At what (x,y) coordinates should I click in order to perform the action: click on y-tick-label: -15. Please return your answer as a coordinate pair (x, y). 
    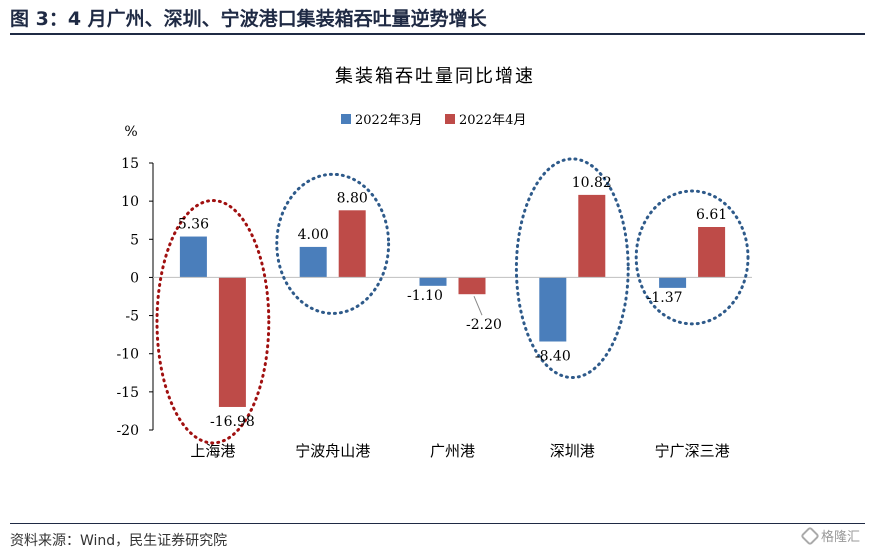
    Looking at the image, I should click on (127, 393).